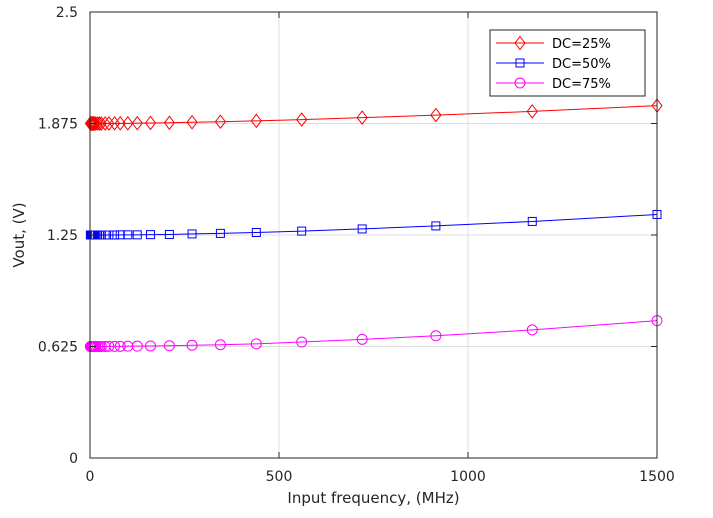  I want to click on legend-item: DC=75%, so click(553, 84).